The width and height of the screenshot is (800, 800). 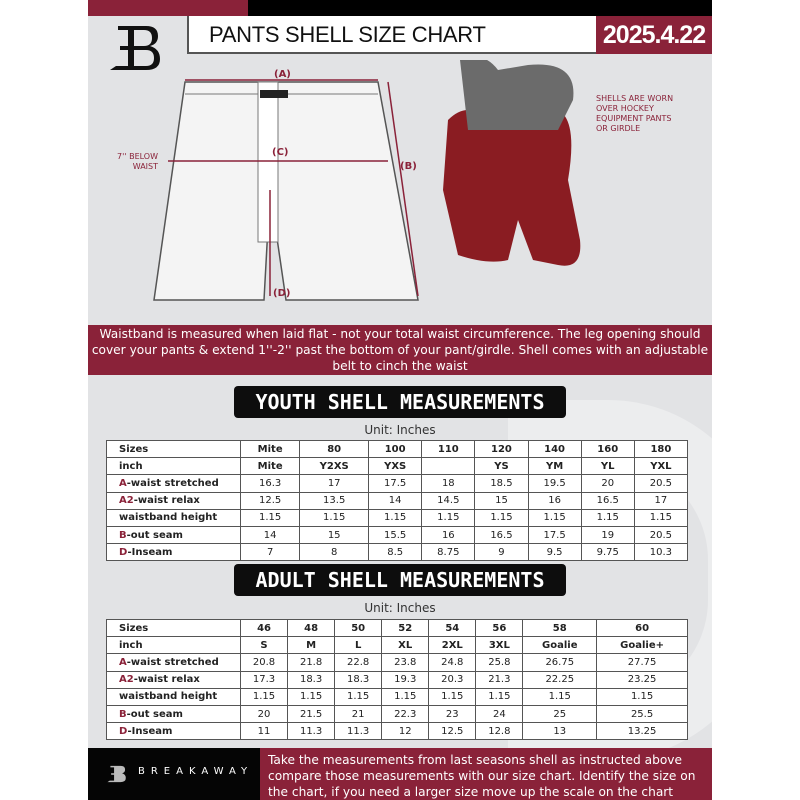 I want to click on table-cell: 22.8, so click(x=358, y=662).